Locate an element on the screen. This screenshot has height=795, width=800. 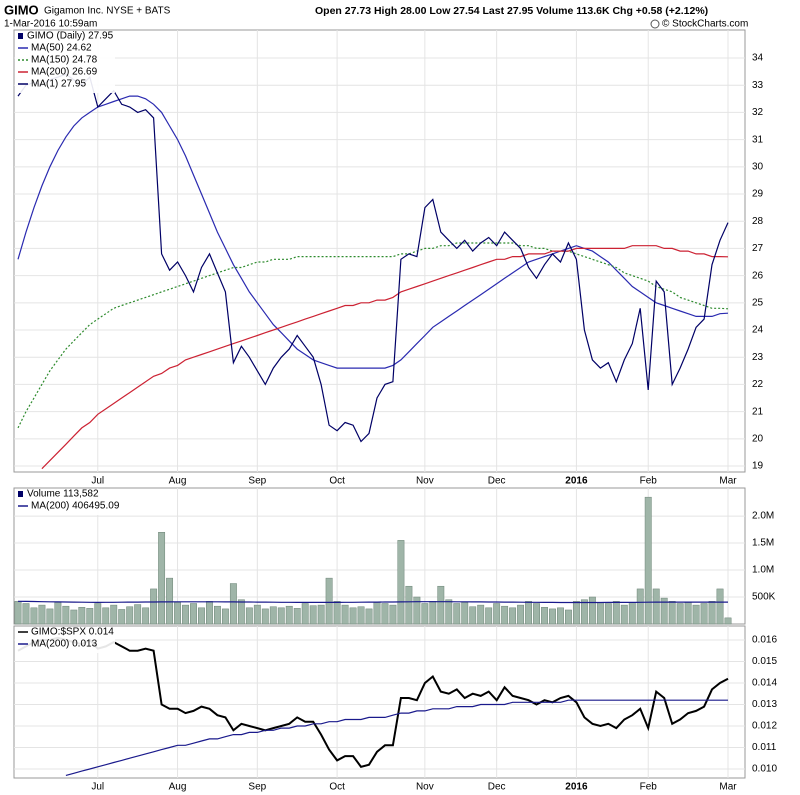
y-tick-label: 0.015 is located at coordinates (764, 661).